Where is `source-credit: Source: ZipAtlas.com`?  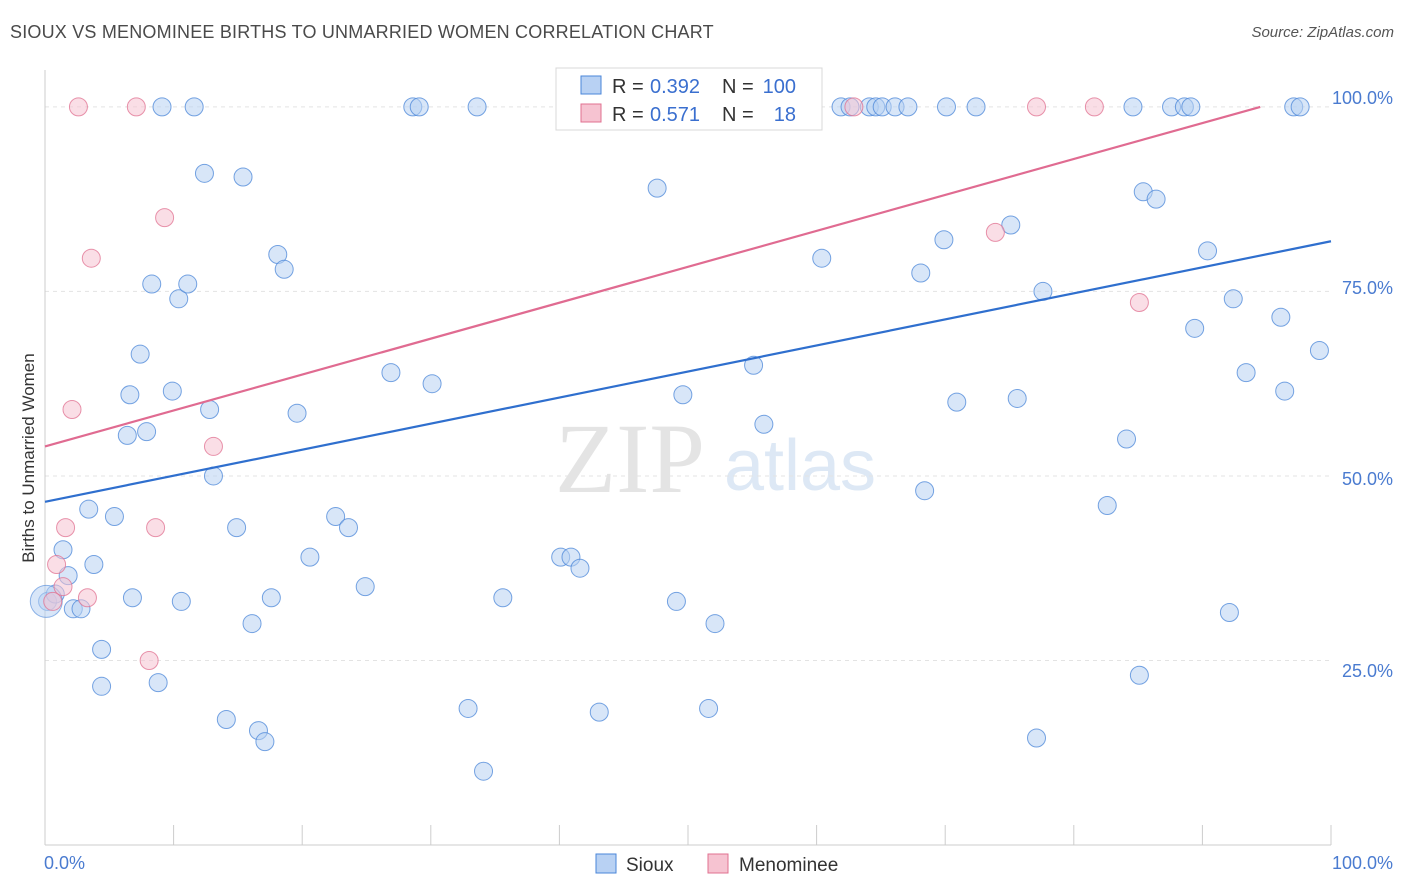
source-credit: Source: ZipAtlas.com is located at coordinates (1322, 32).